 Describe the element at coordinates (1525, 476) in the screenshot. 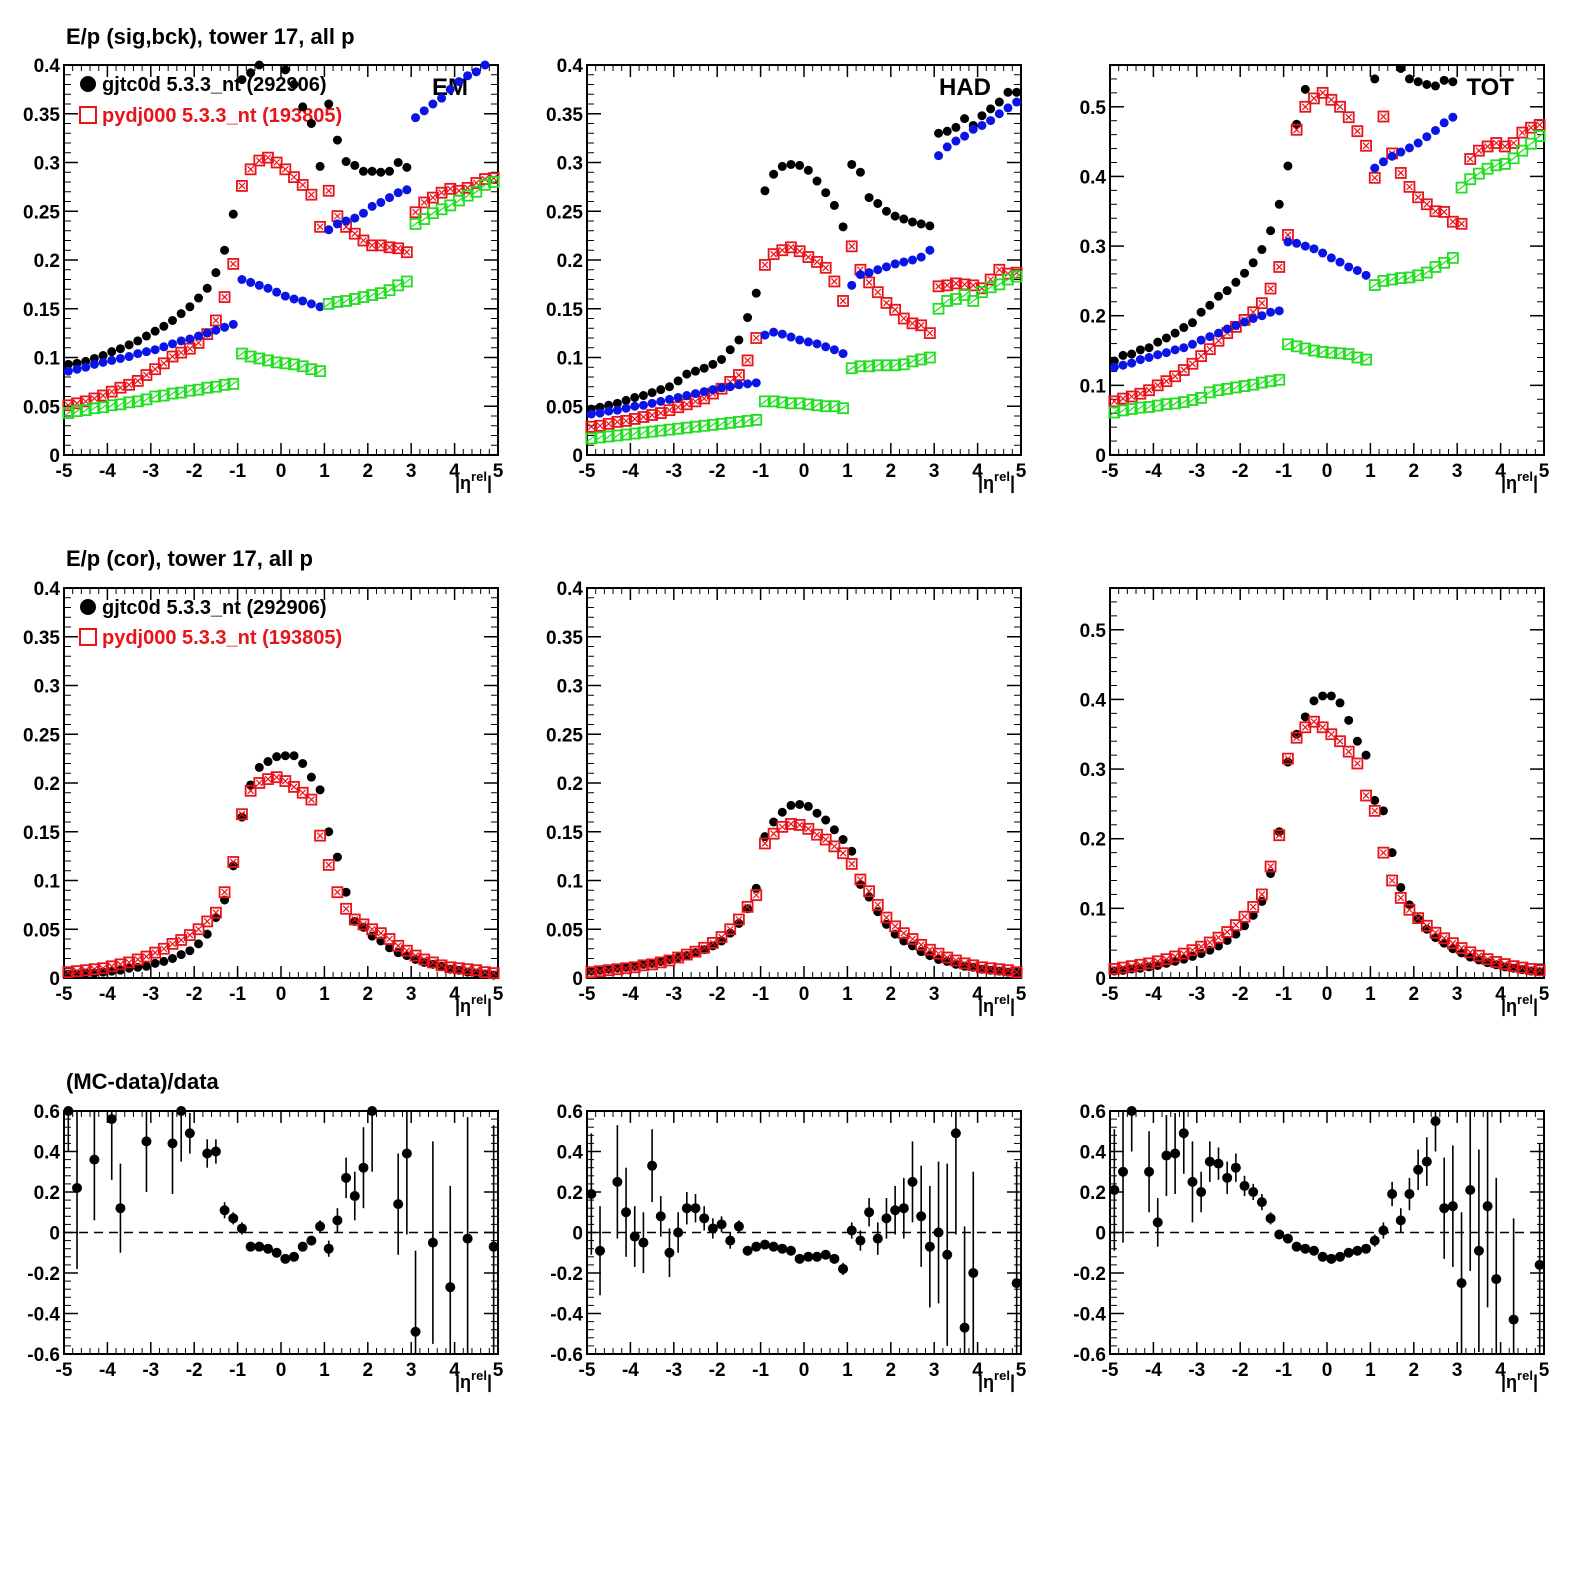

I see `x-axis-label-sup: rel` at that location.